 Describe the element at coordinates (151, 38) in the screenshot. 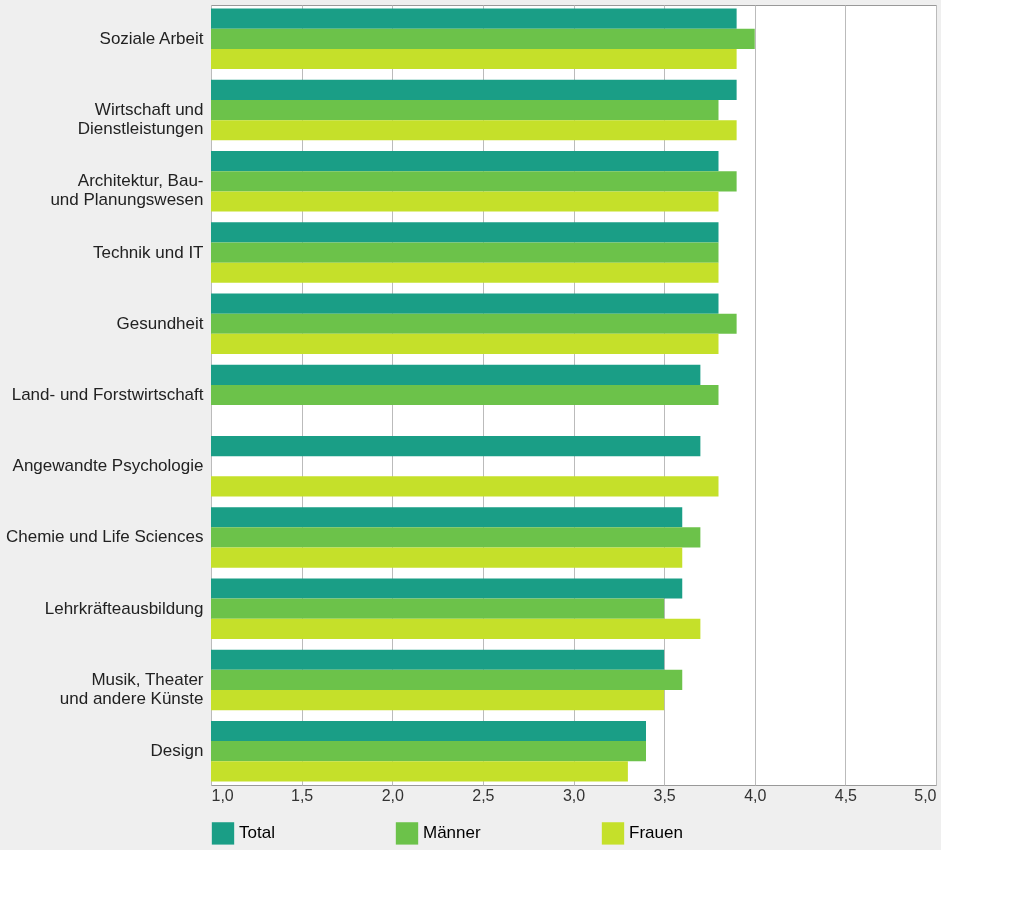

I see `y-tick-label: Soziale Arbeit` at that location.